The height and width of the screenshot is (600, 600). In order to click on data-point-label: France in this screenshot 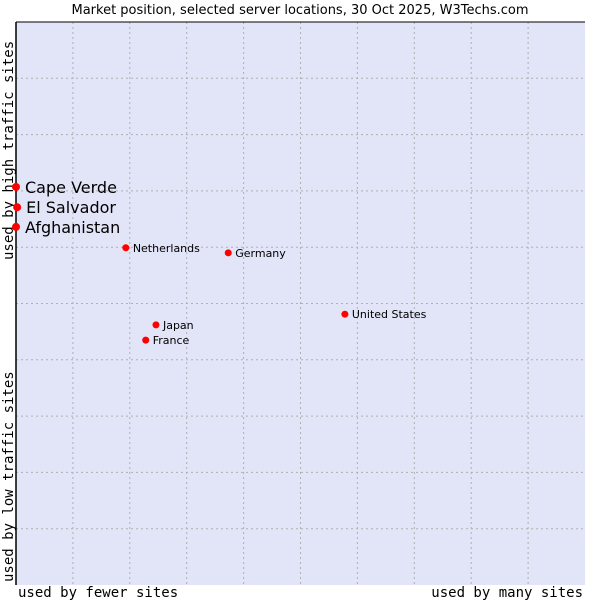, I will do `click(171, 340)`.